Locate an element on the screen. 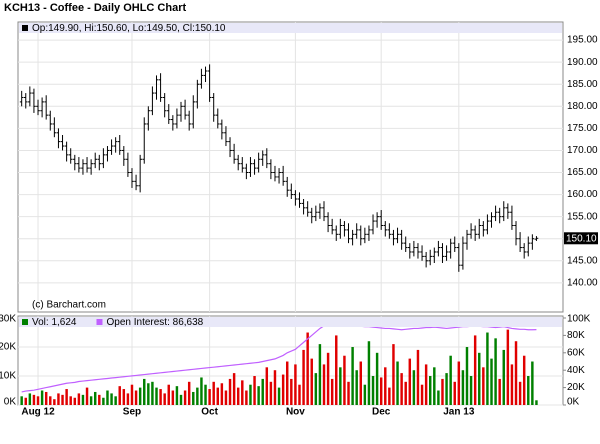  price-tag-bg is located at coordinates (581, 238).